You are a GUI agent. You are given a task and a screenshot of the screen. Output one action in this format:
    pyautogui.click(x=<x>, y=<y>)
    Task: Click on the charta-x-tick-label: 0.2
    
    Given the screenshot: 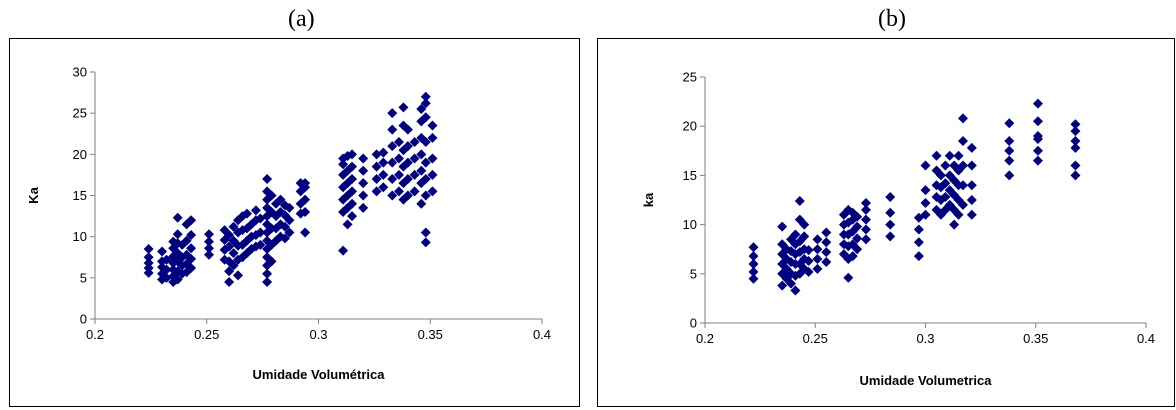 What is the action you would take?
    pyautogui.click(x=95, y=334)
    